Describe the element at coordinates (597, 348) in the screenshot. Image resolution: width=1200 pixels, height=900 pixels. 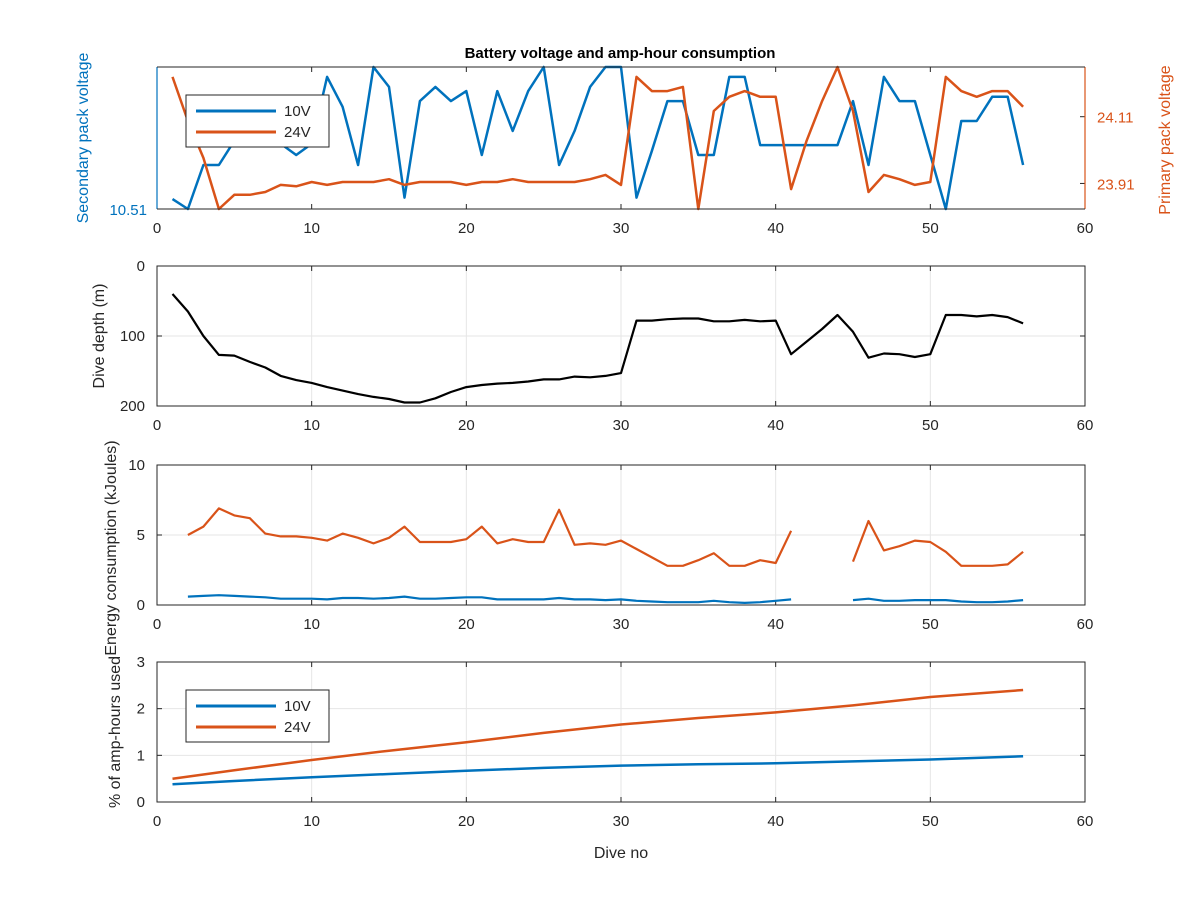
I see `series-line-depth` at that location.